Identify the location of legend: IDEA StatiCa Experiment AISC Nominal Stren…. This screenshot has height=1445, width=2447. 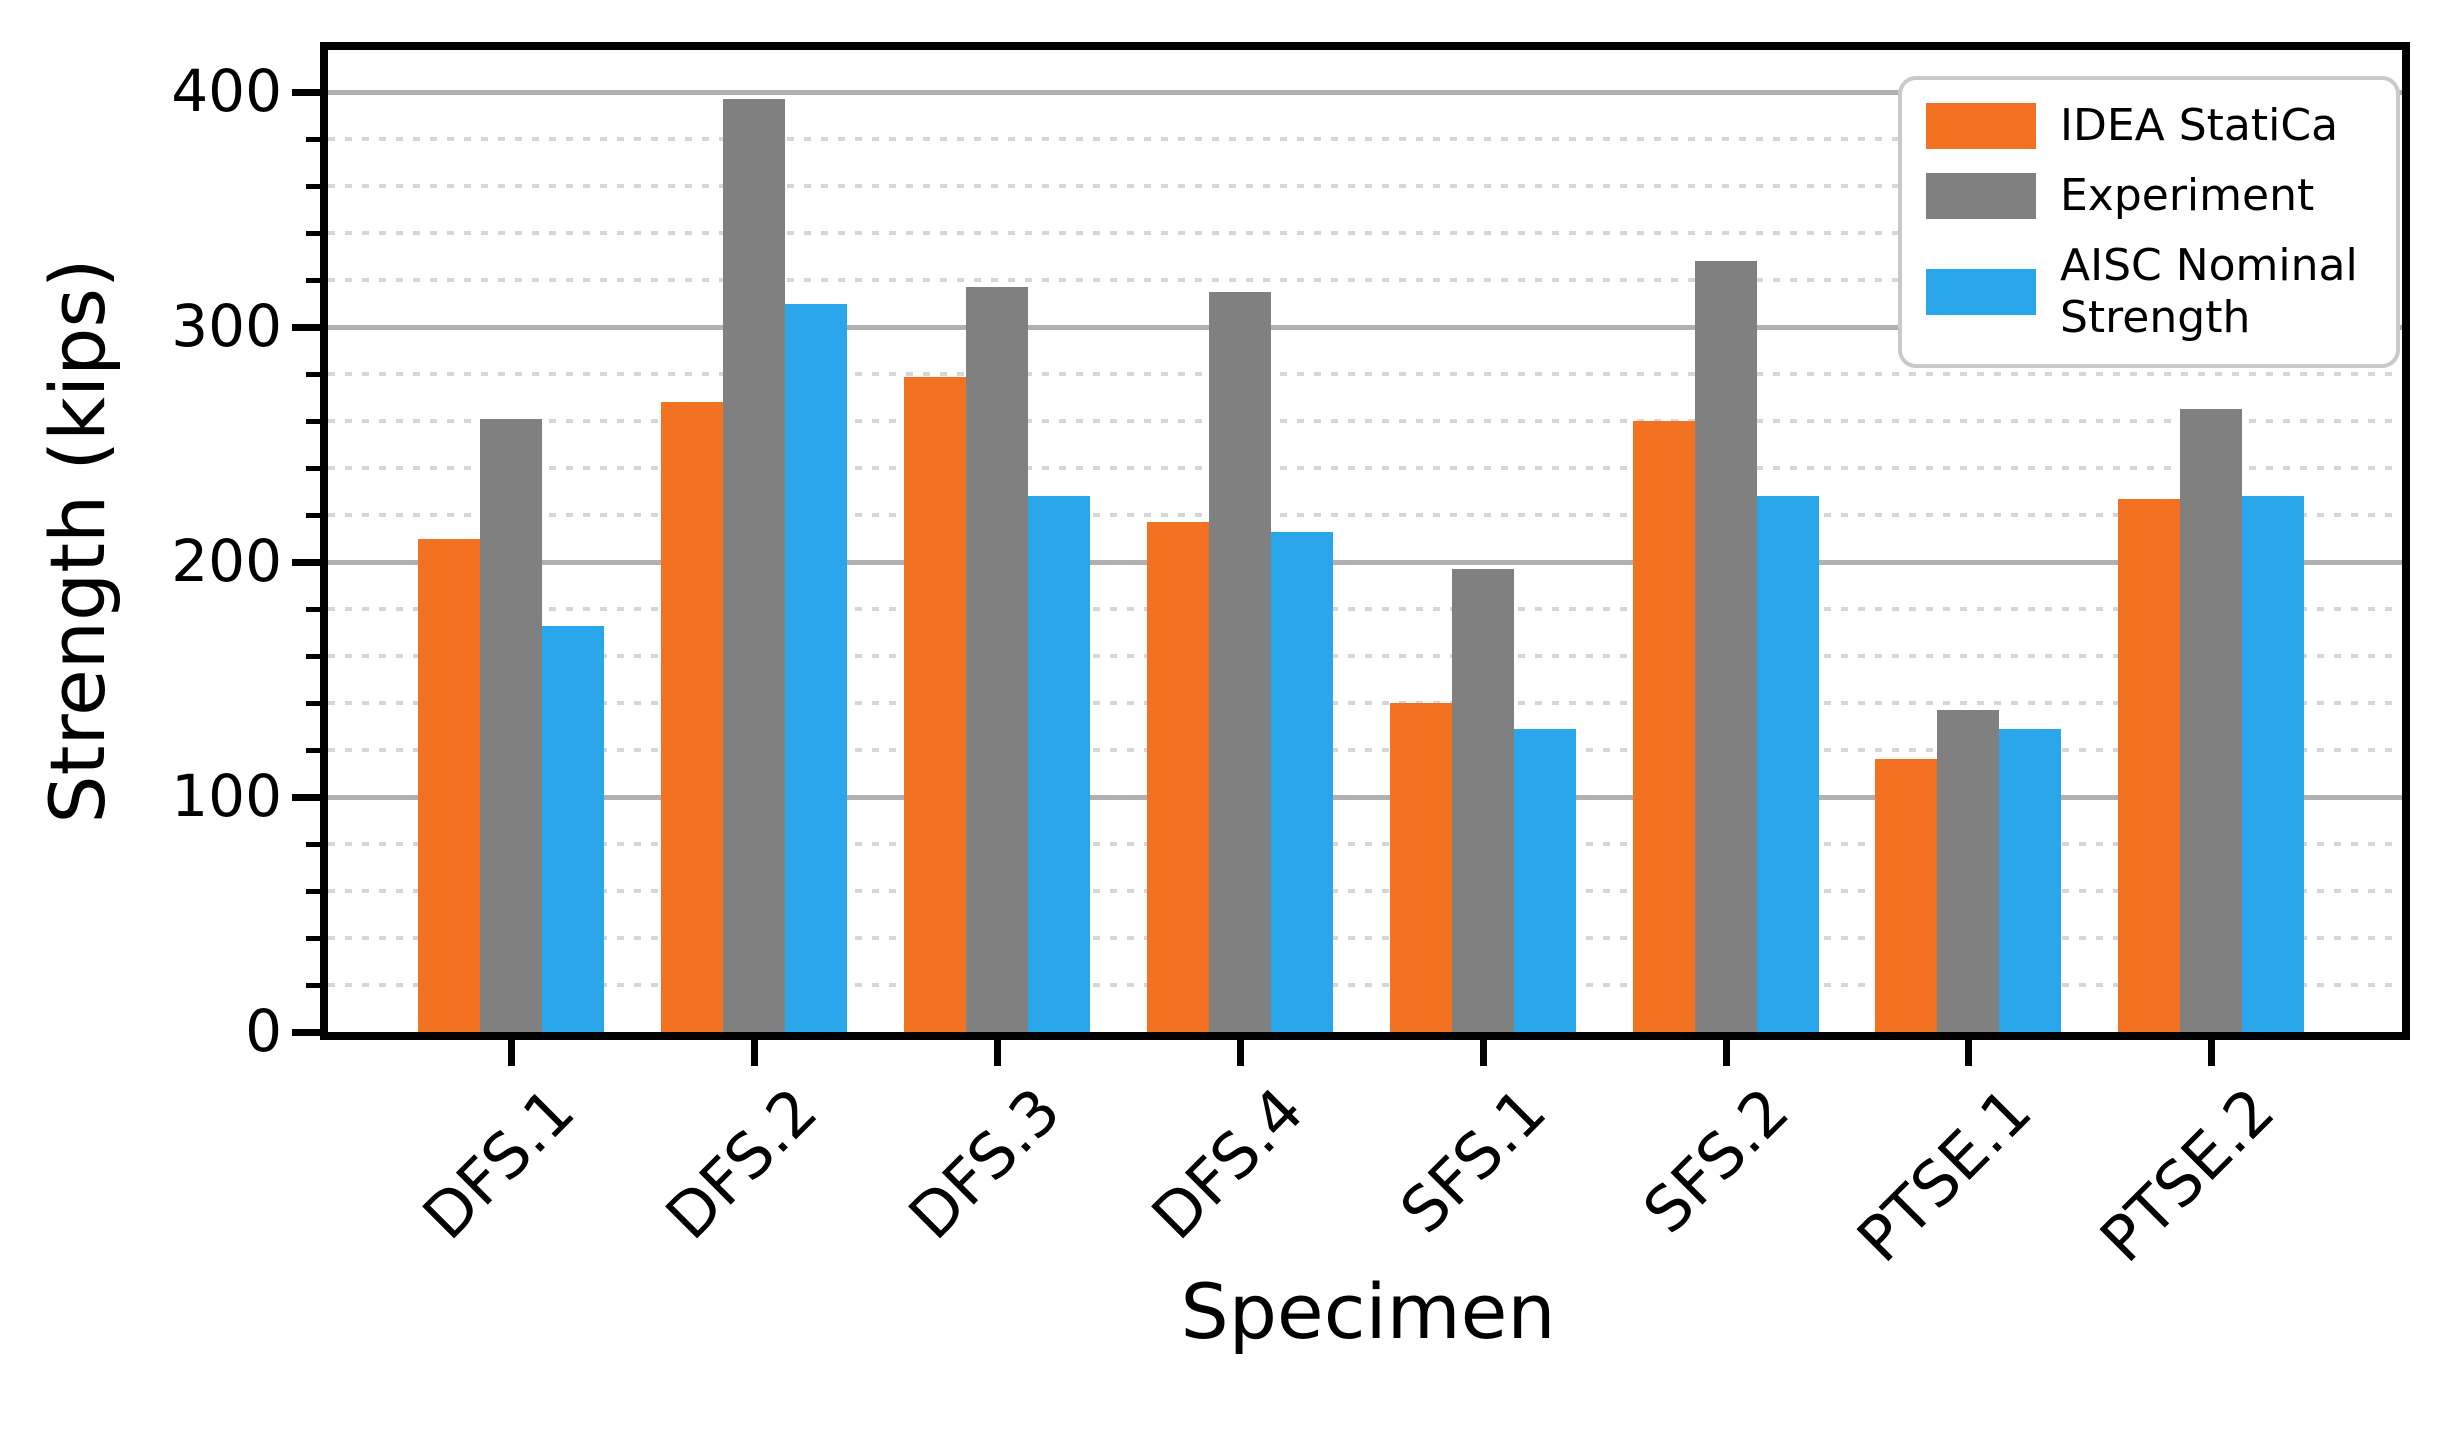
(2149, 222).